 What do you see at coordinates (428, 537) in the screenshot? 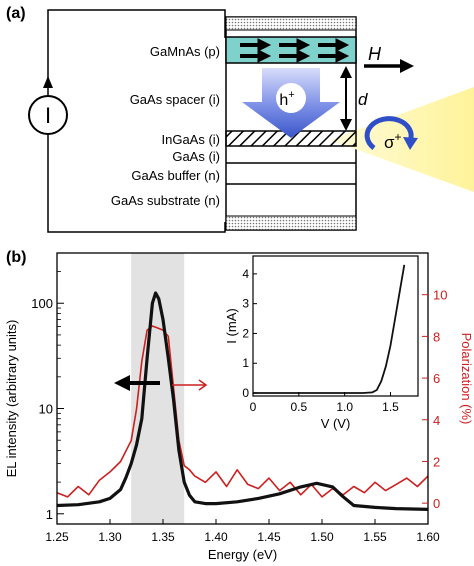
I see `x-tick-label: 1.60` at bounding box center [428, 537].